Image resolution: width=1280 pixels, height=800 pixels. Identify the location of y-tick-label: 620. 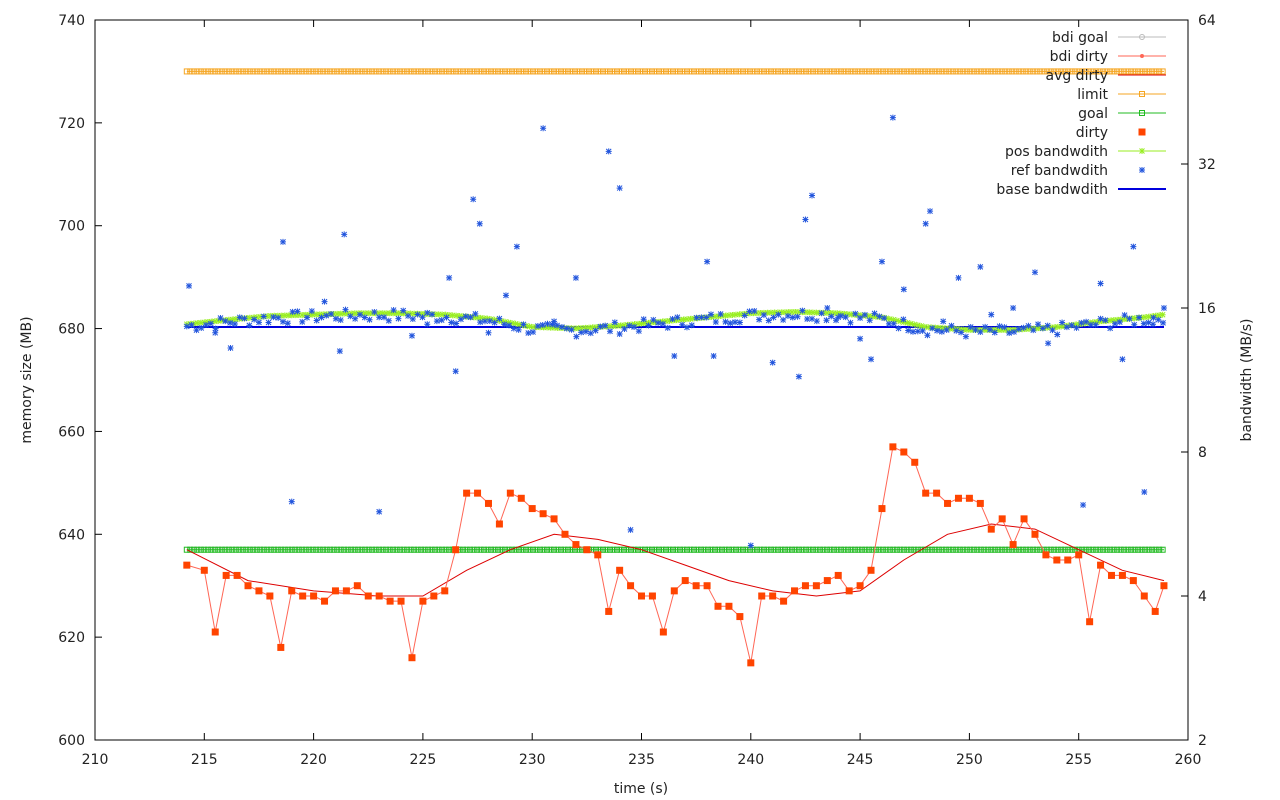
(71, 638).